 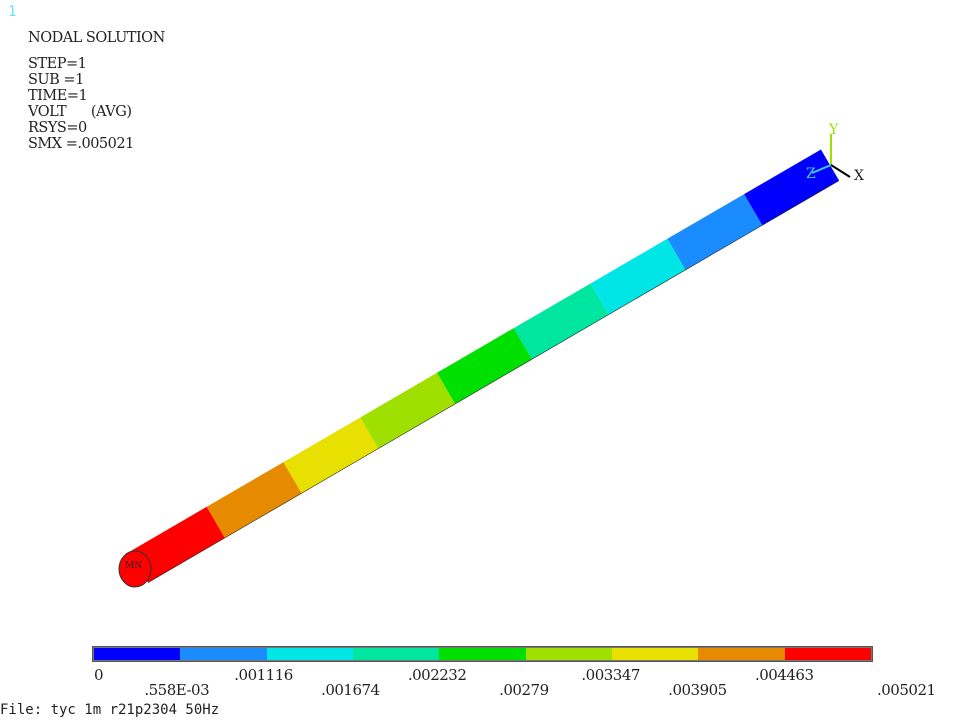 I want to click on substep-label: SUB =1, so click(x=56, y=80).